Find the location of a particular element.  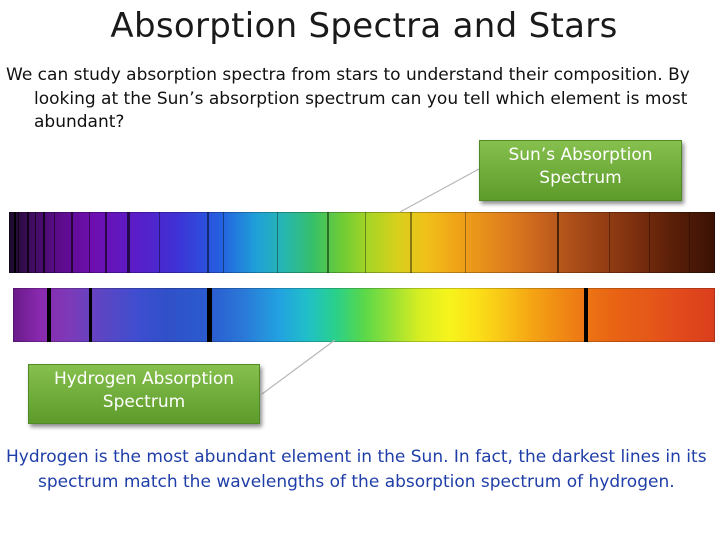

hydrogen-callout-line1: Hydrogen Absorption is located at coordinates (144, 379).